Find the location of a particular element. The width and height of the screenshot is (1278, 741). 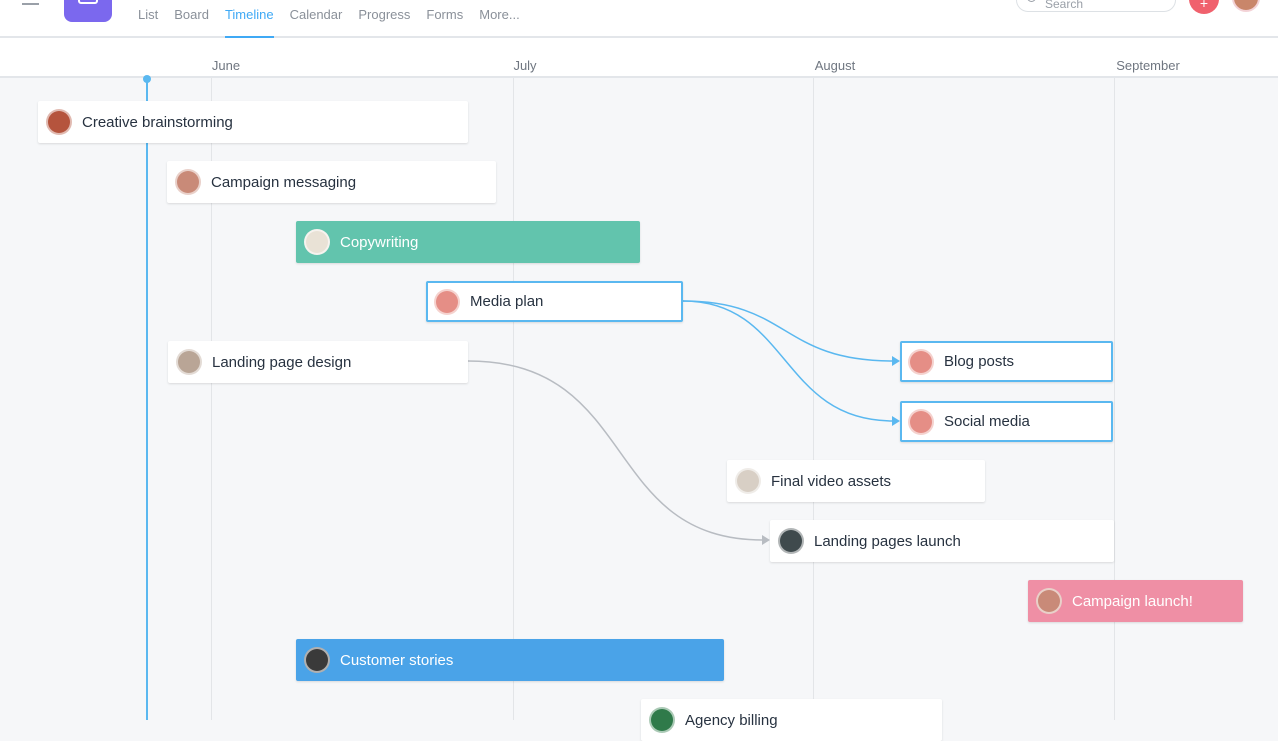

add-button: + is located at coordinates (1204, 7).